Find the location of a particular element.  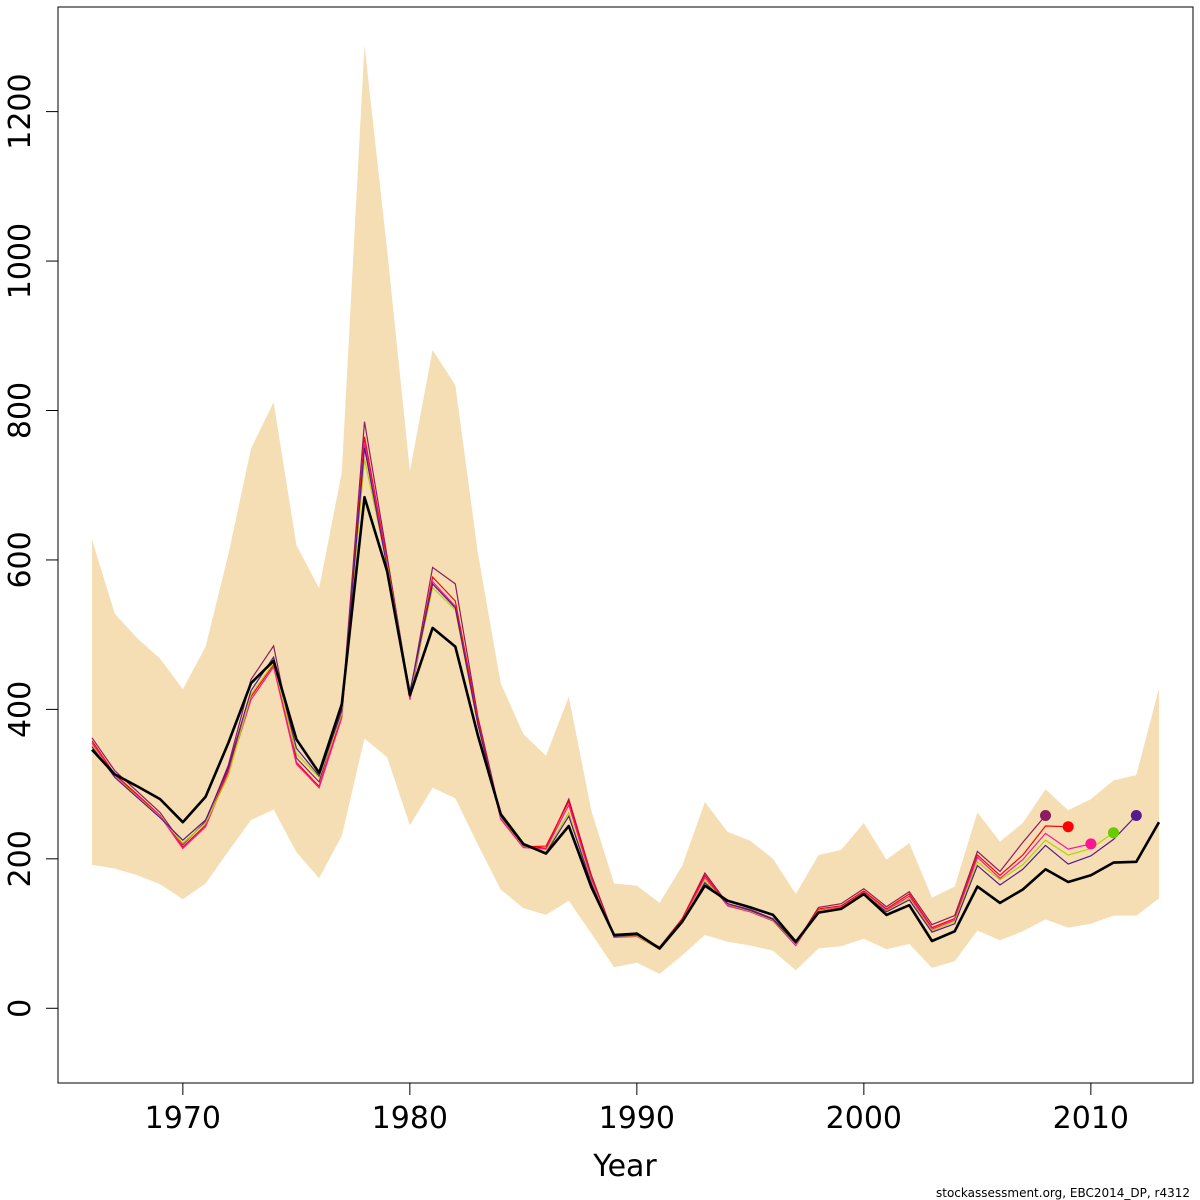

x-tick-label-2000: 2000 is located at coordinates (864, 1118).